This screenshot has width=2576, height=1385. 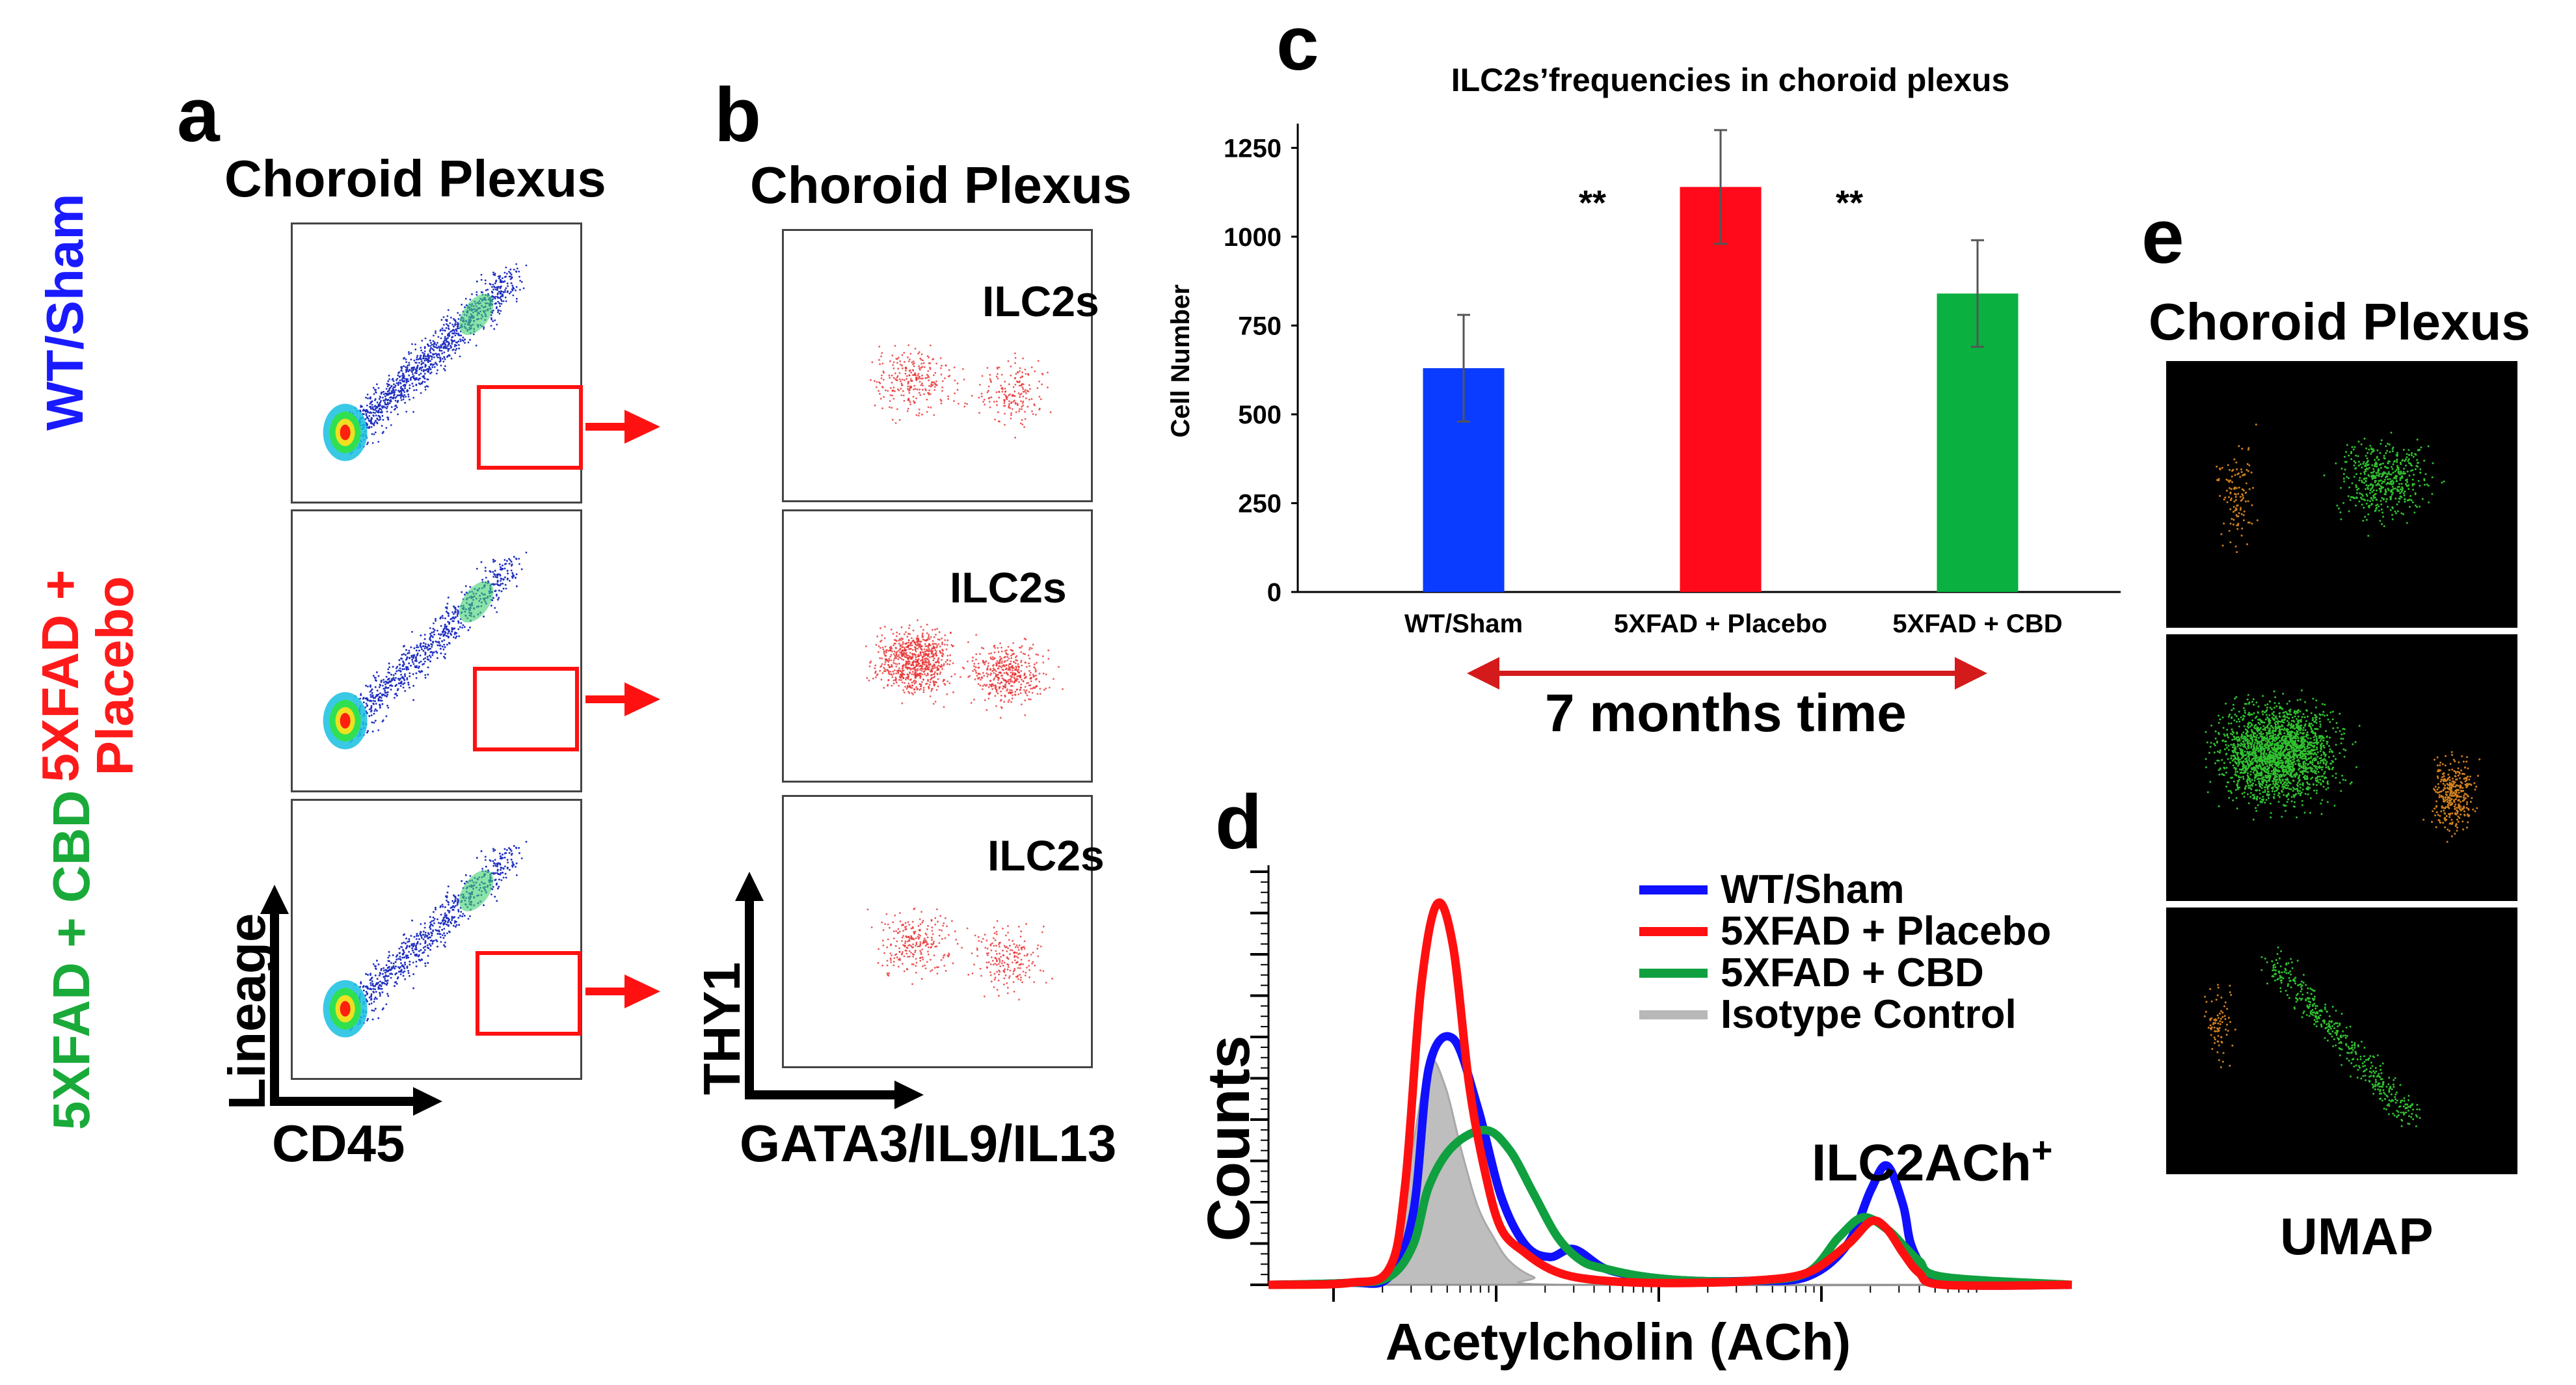 I want to click on panel-e-title: Choroid Plexus, so click(x=2339, y=322).